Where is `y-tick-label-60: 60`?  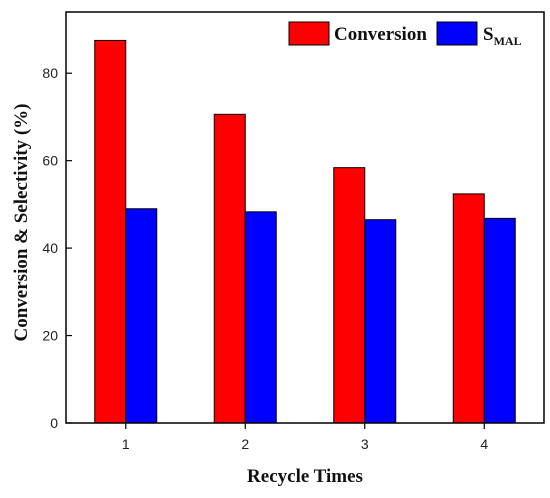 y-tick-label-60: 60 is located at coordinates (50, 161).